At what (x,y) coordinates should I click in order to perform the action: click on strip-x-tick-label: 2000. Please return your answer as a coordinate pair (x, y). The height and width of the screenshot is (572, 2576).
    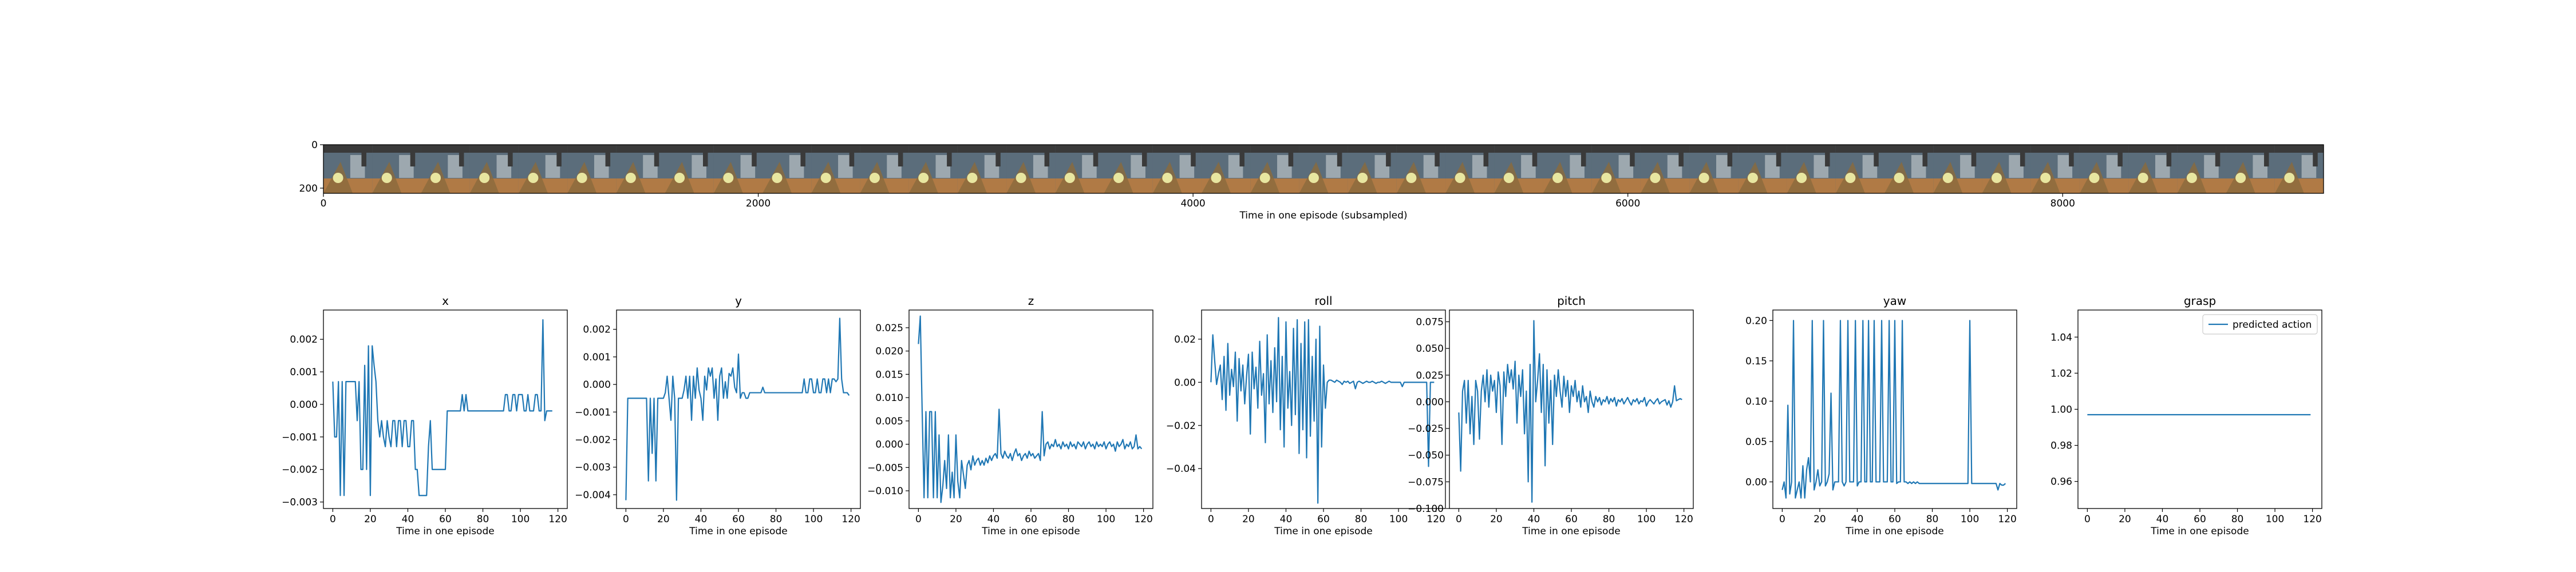
    Looking at the image, I should click on (758, 203).